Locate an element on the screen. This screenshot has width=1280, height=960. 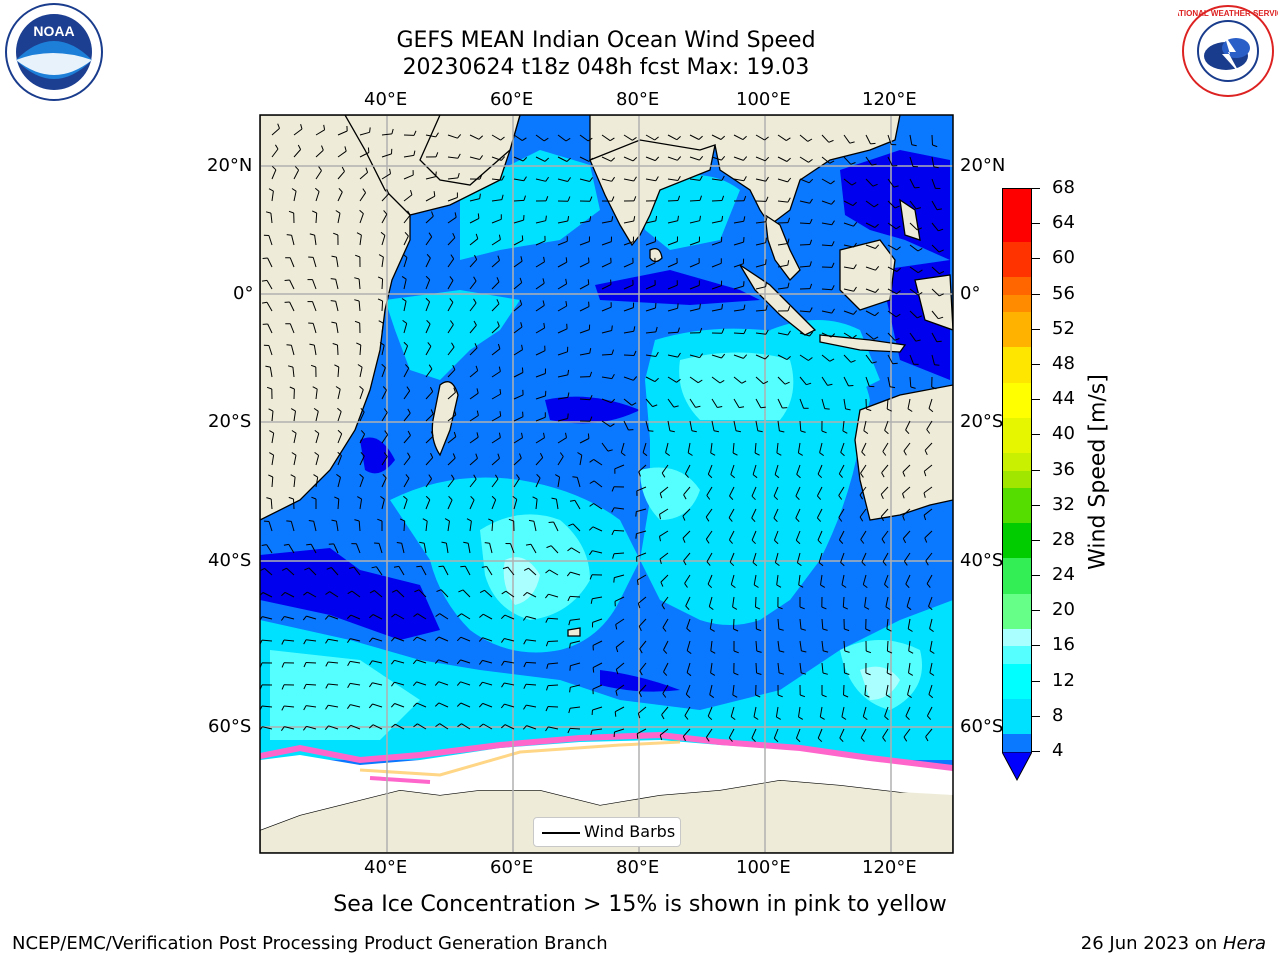
colorbar-segment is located at coordinates (1017, 426).